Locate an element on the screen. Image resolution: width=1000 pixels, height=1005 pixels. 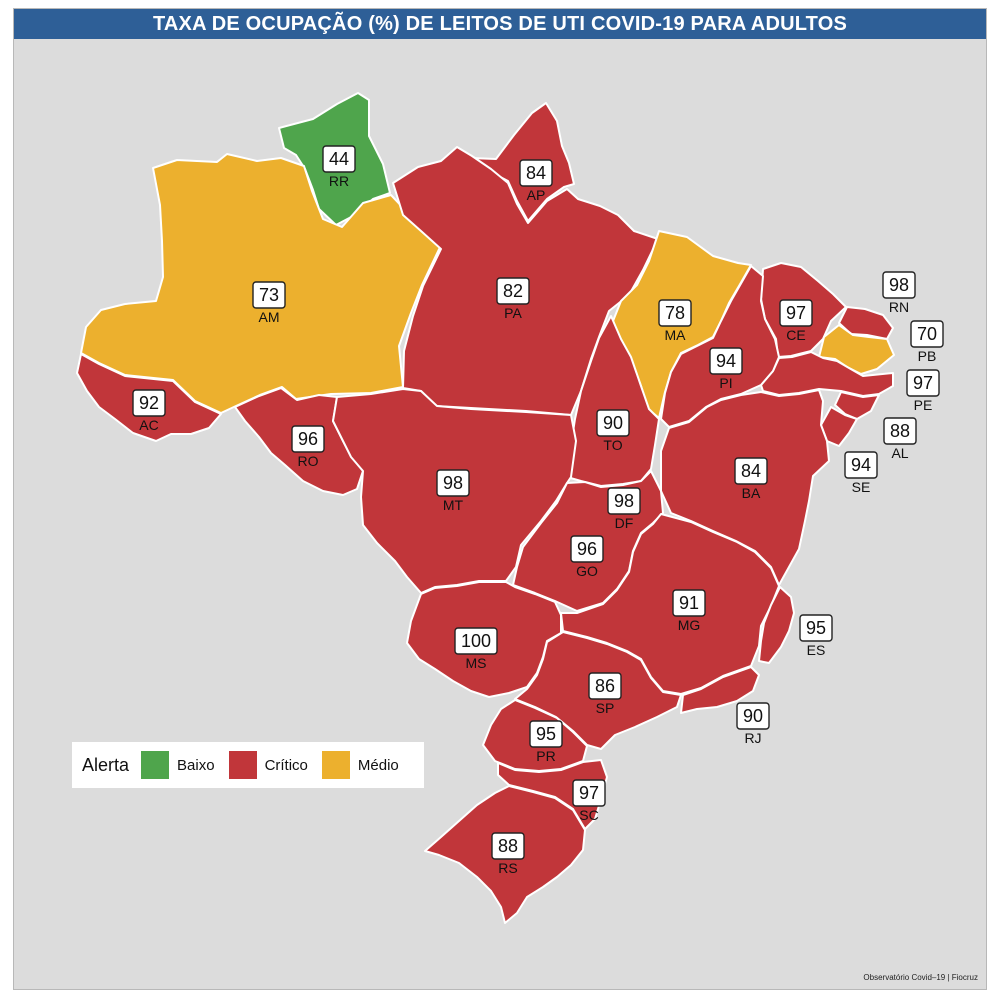
state-abbr: MT is located at coordinates (453, 505).